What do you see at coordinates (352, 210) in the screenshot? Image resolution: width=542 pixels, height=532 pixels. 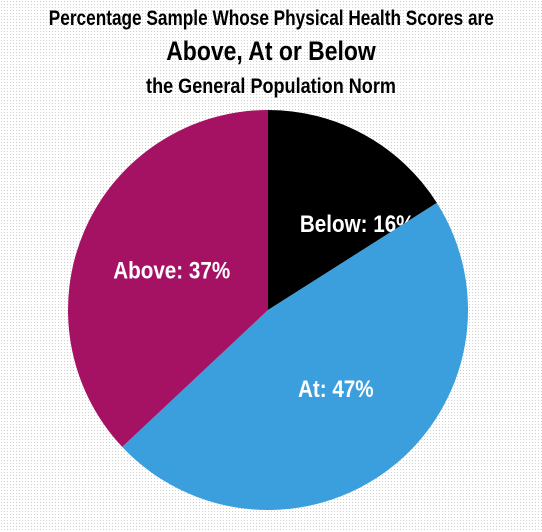 I see `pie-slice-below` at bounding box center [352, 210].